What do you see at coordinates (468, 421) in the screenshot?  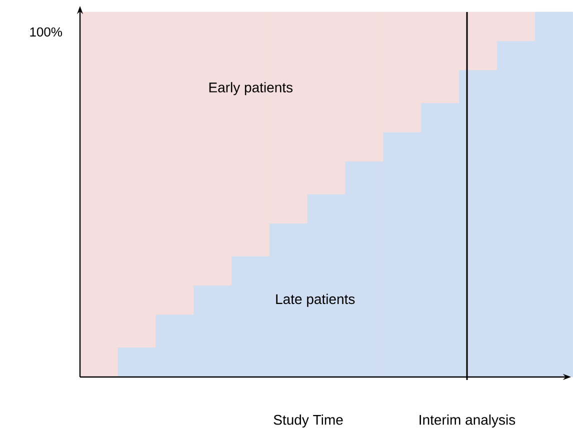 I see `text: Interim analysis` at bounding box center [468, 421].